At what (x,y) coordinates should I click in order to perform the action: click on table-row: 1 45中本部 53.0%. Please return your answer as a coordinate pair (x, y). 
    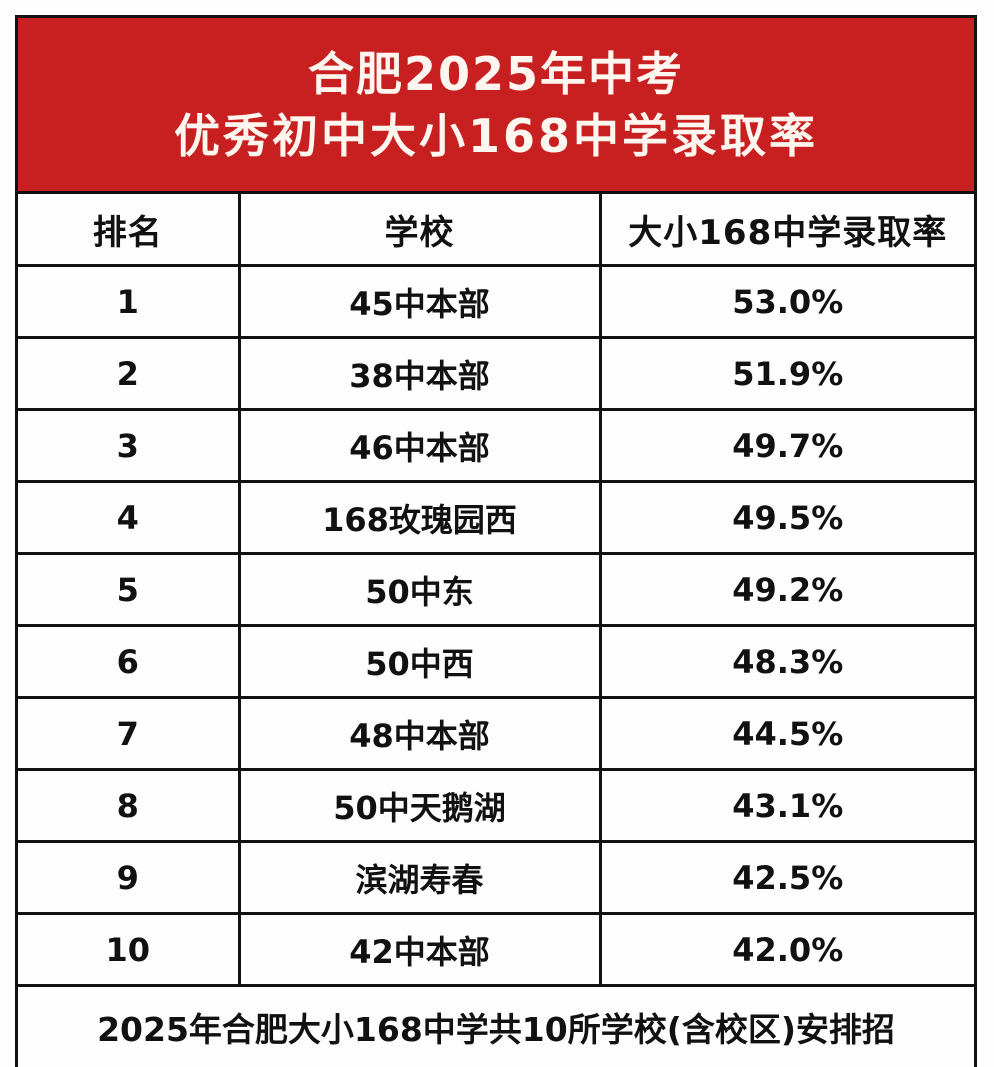
    Looking at the image, I should click on (496, 301).